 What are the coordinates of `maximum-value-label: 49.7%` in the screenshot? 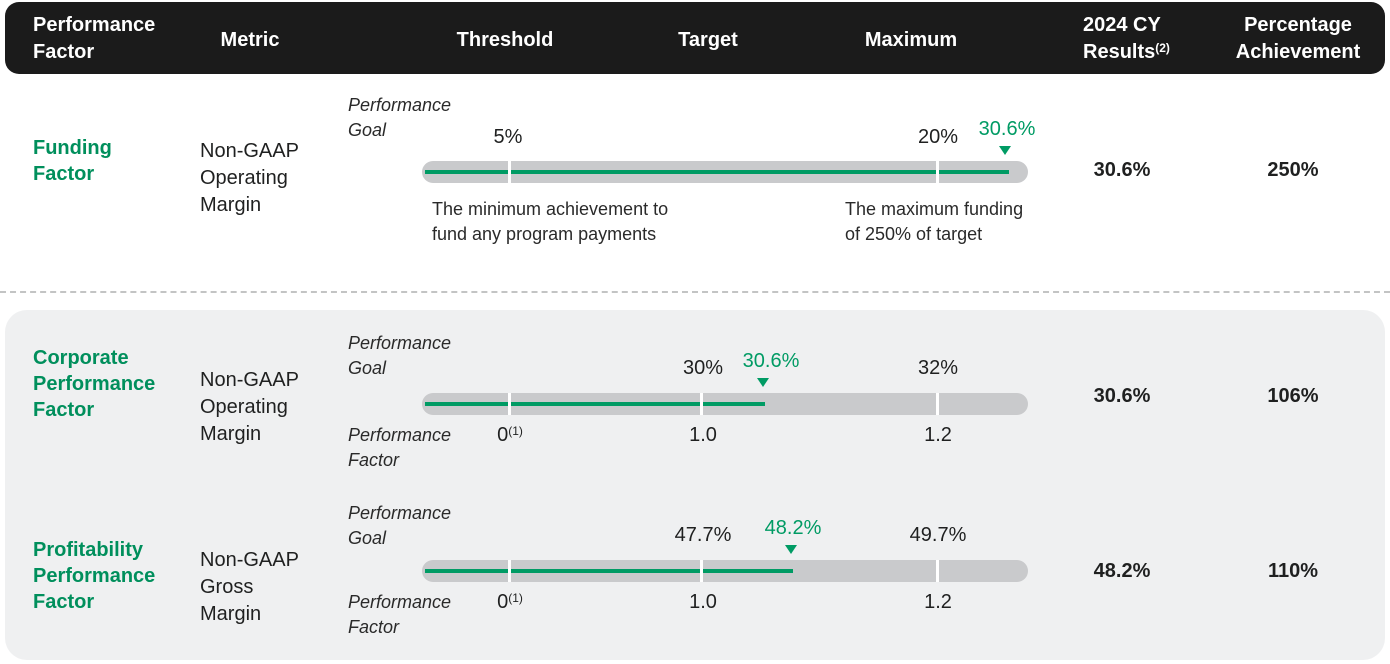 It's located at (938, 535).